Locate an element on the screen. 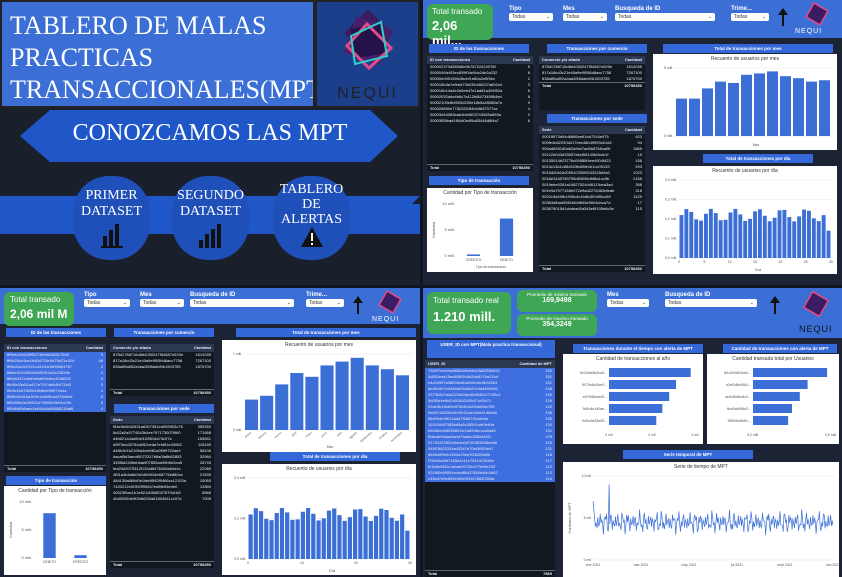 Image resolution: width=842 pixels, height=577 pixels. d3-slicer-mes: Mes Todas ⌄ is located at coordinates (628, 299).